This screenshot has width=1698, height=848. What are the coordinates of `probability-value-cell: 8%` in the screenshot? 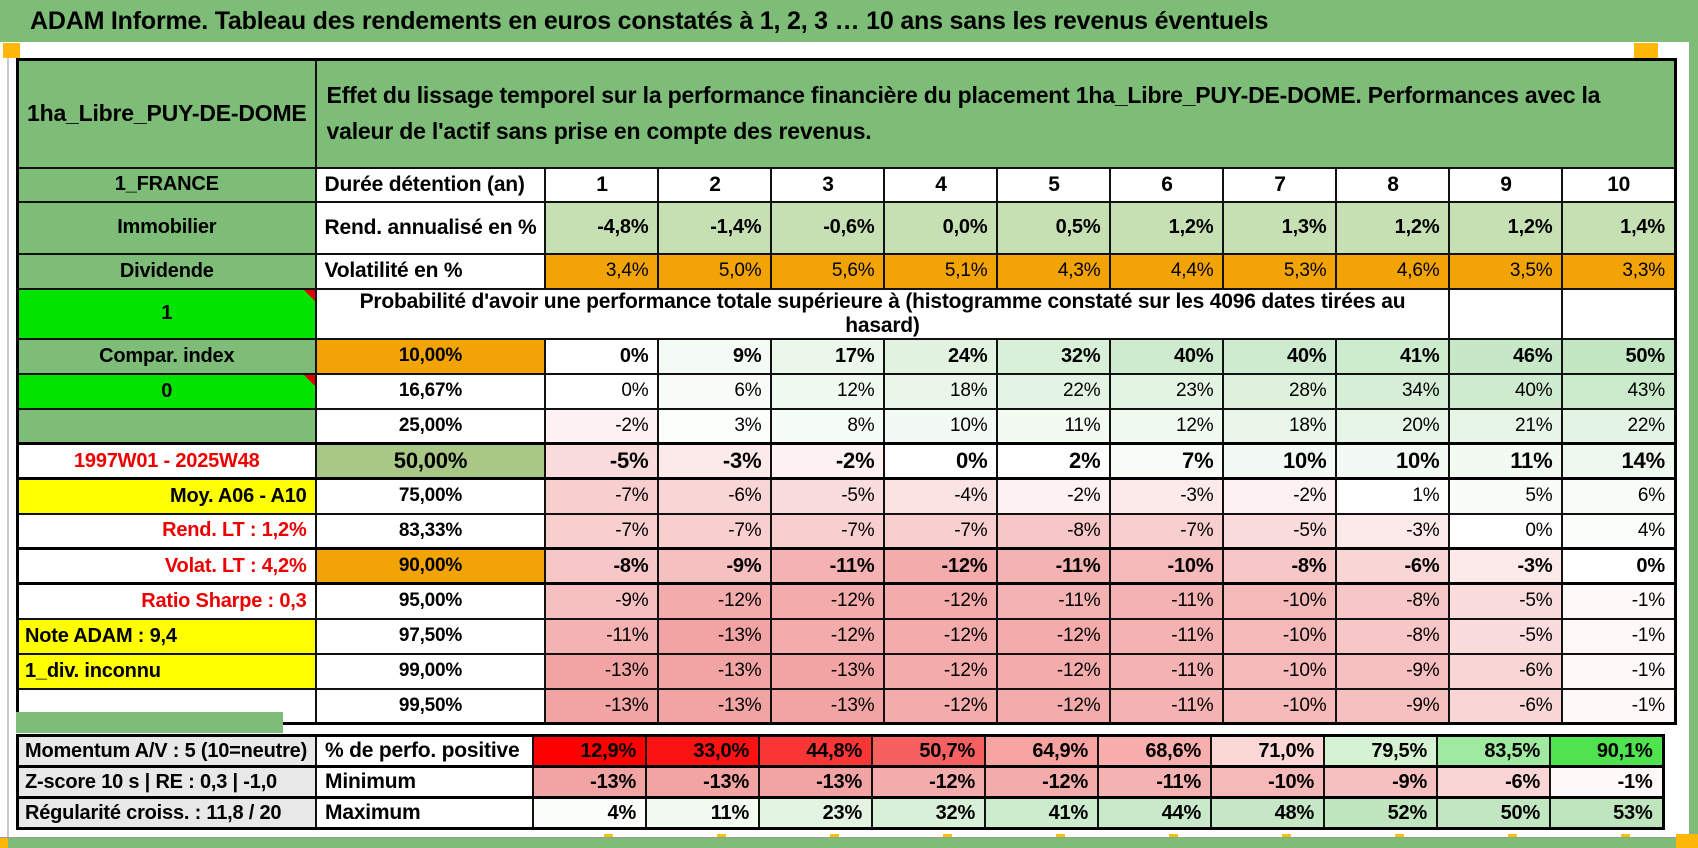 It's located at (828, 426).